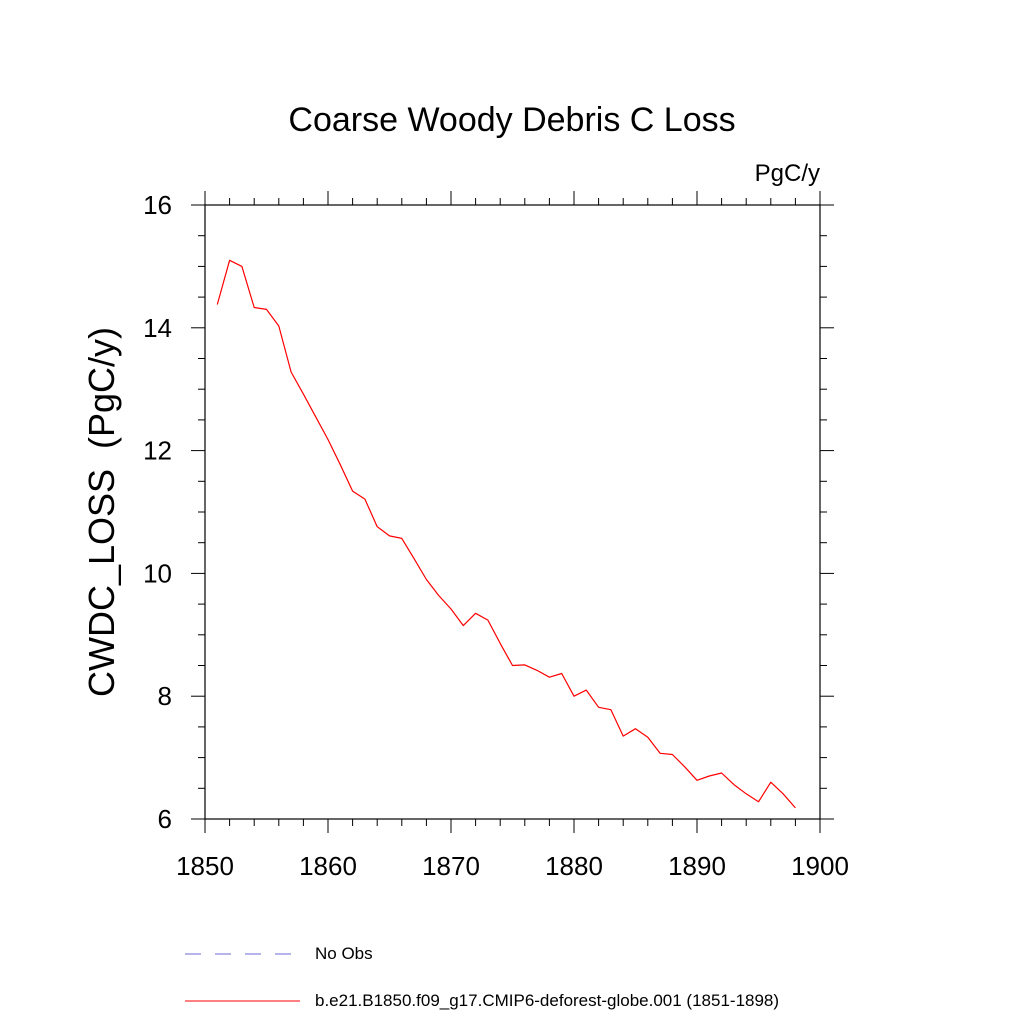  Describe the element at coordinates (165, 819) in the screenshot. I see `y-tick-label: 6` at that location.